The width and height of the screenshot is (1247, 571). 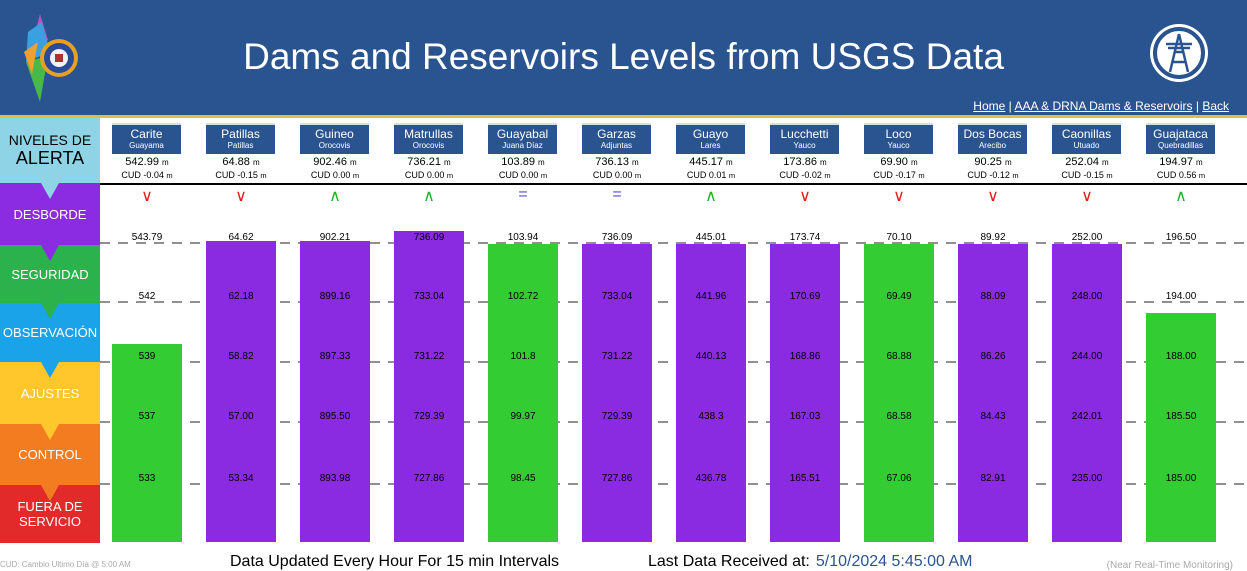 What do you see at coordinates (898, 138) in the screenshot?
I see `reservoir-loco-header: Loco Yauco` at bounding box center [898, 138].